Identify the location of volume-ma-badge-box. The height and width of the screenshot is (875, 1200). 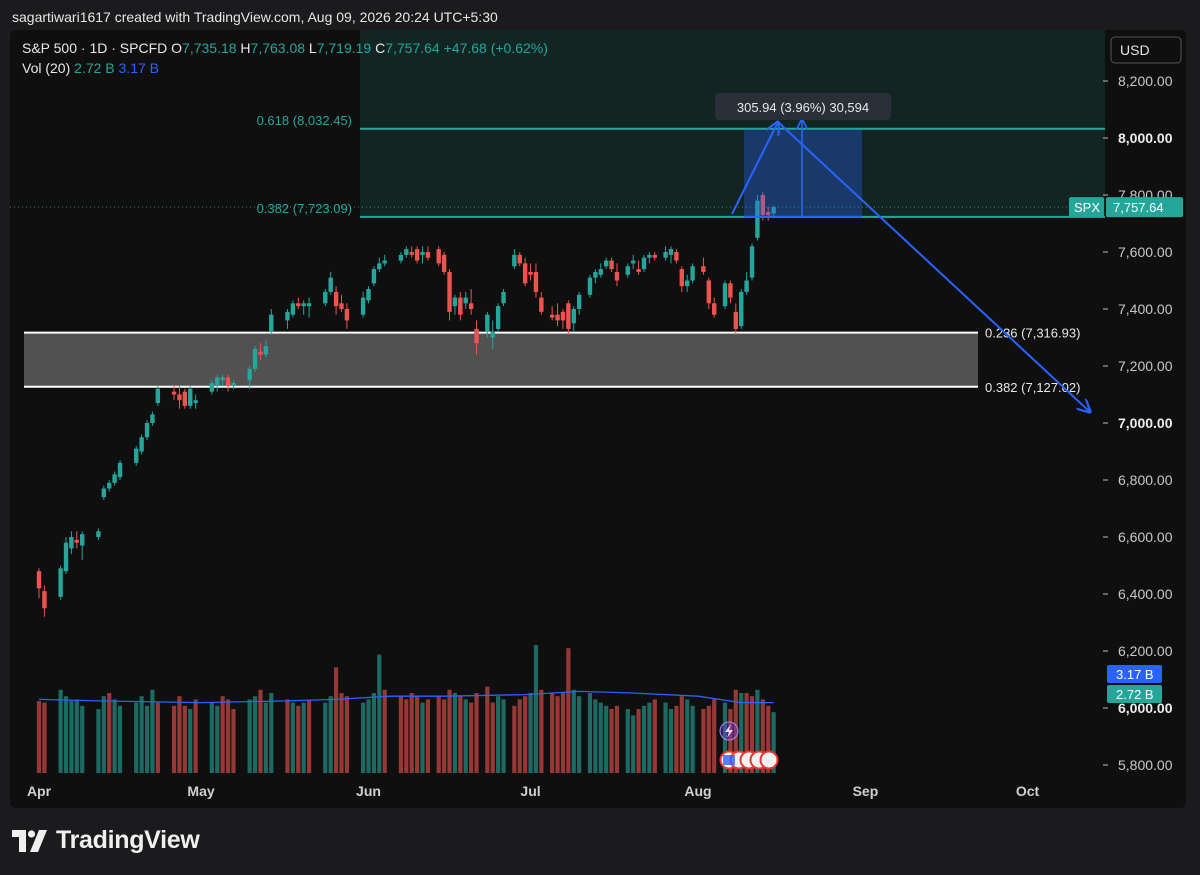
(1134, 674).